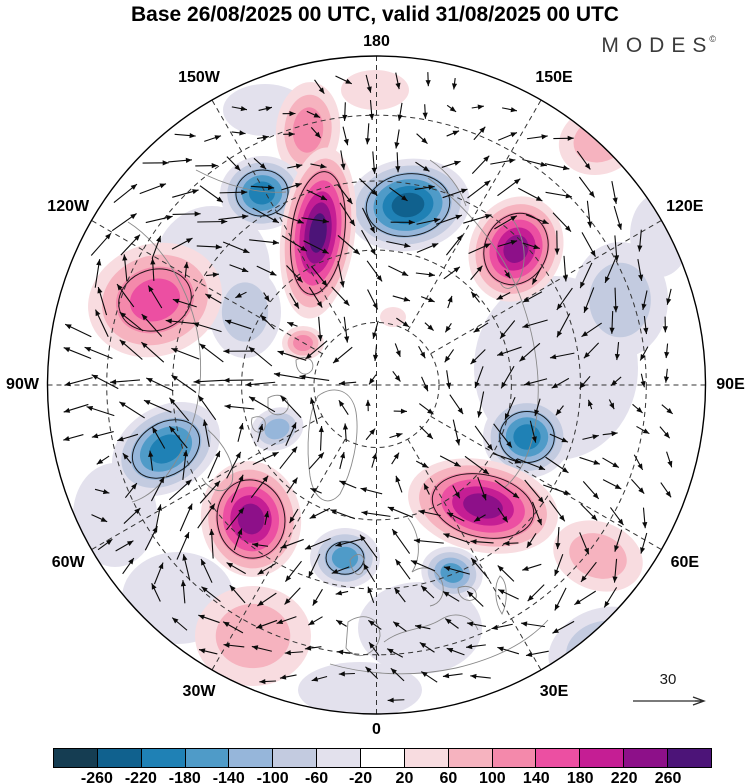 Image resolution: width=750 pixels, height=783 pixels. What do you see at coordinates (580, 776) in the screenshot?
I see `colorbar-tick-label: 180` at bounding box center [580, 776].